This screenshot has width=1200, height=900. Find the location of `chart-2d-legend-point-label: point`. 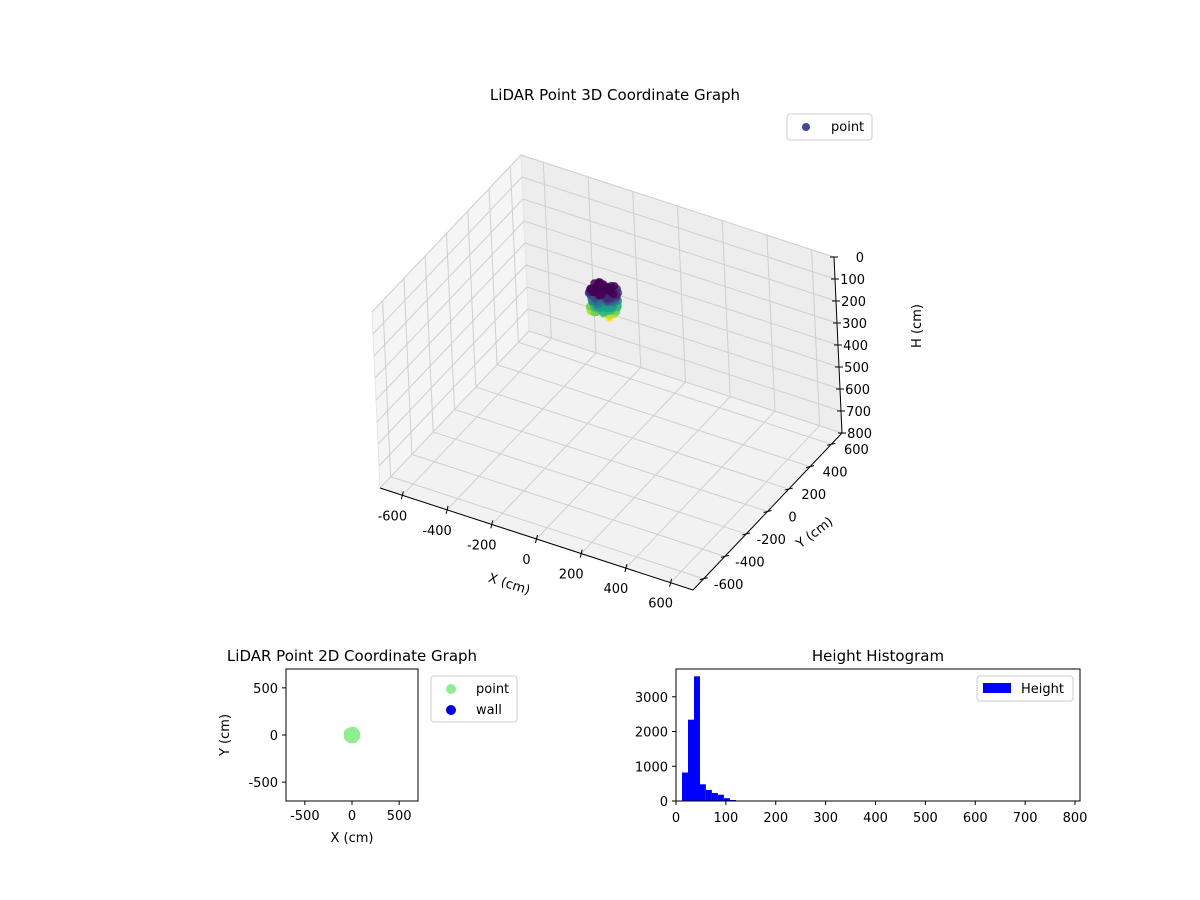

chart-2d-legend-point-label: point is located at coordinates (492, 689).